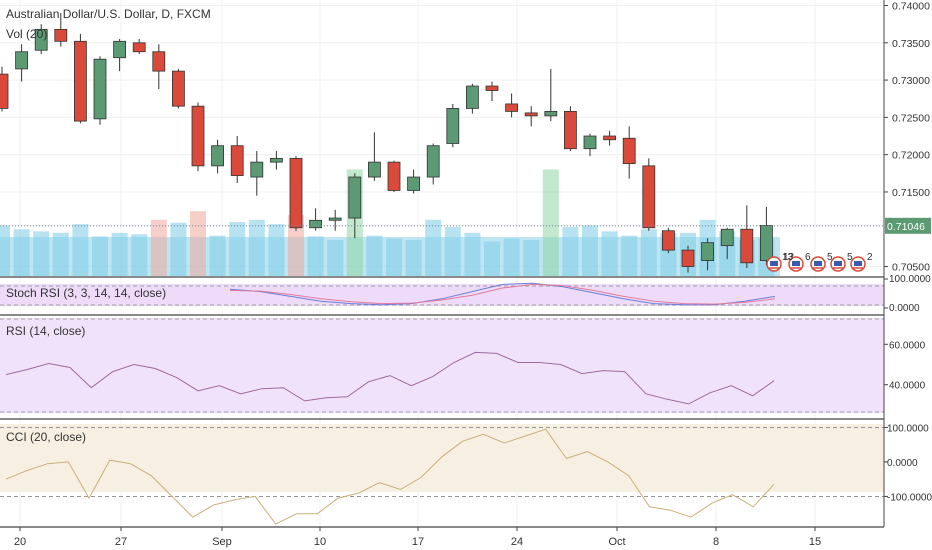 This screenshot has width=932, height=550. Describe the element at coordinates (418, 542) in the screenshot. I see `time-tick-label: 17` at that location.